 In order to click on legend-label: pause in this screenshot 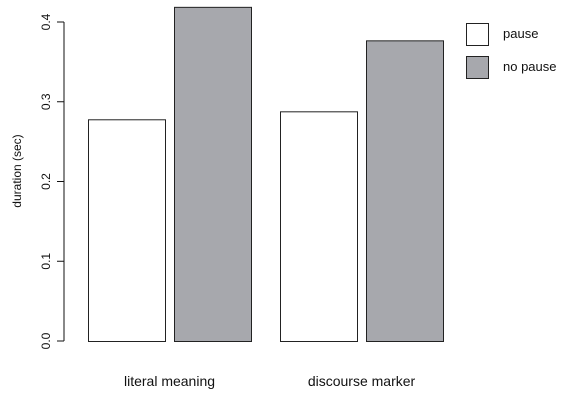, I will do `click(520, 33)`.